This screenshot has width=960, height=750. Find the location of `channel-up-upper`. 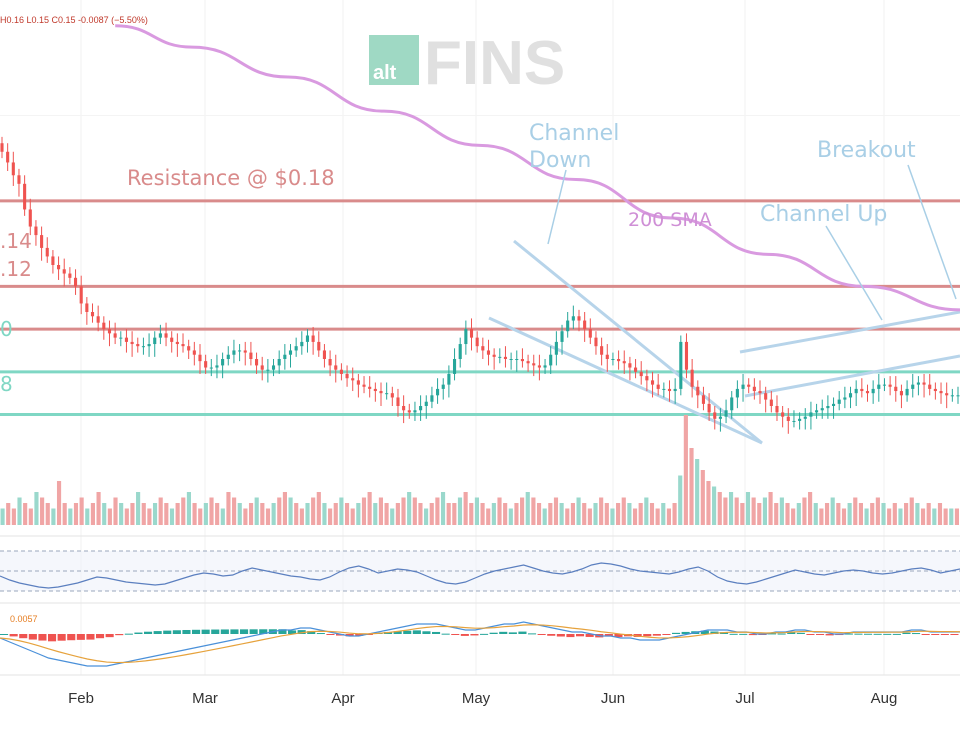

channel-up-upper is located at coordinates (849, 332).